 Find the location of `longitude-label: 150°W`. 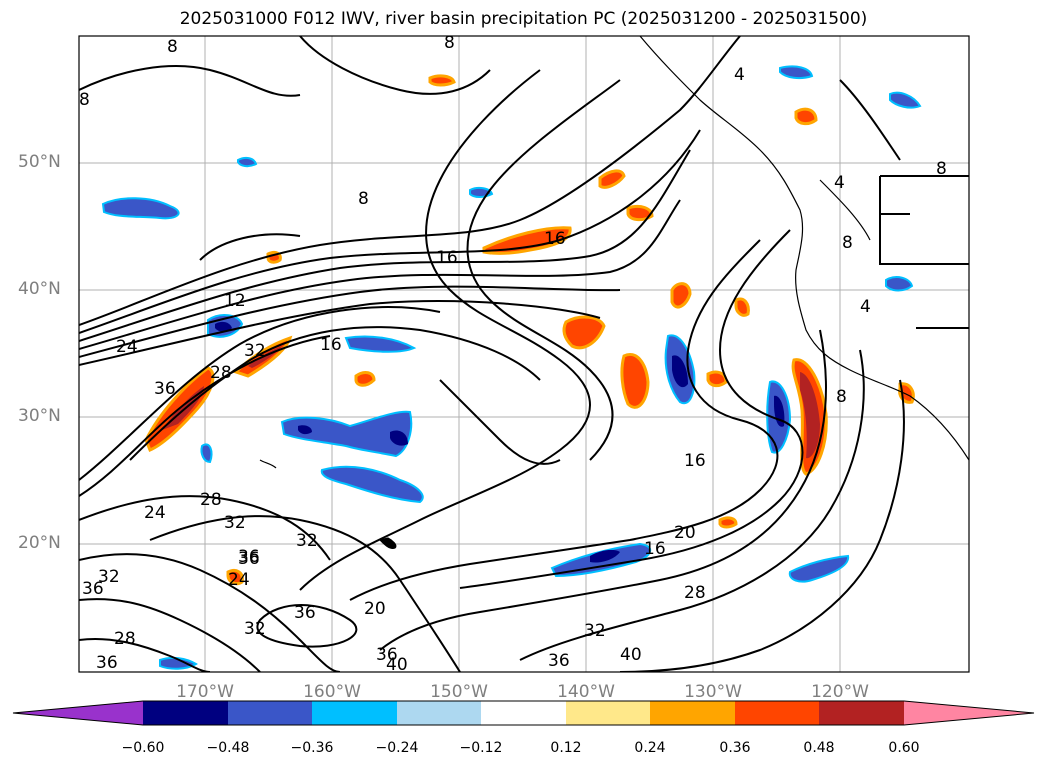

longitude-label: 150°W is located at coordinates (459, 692).